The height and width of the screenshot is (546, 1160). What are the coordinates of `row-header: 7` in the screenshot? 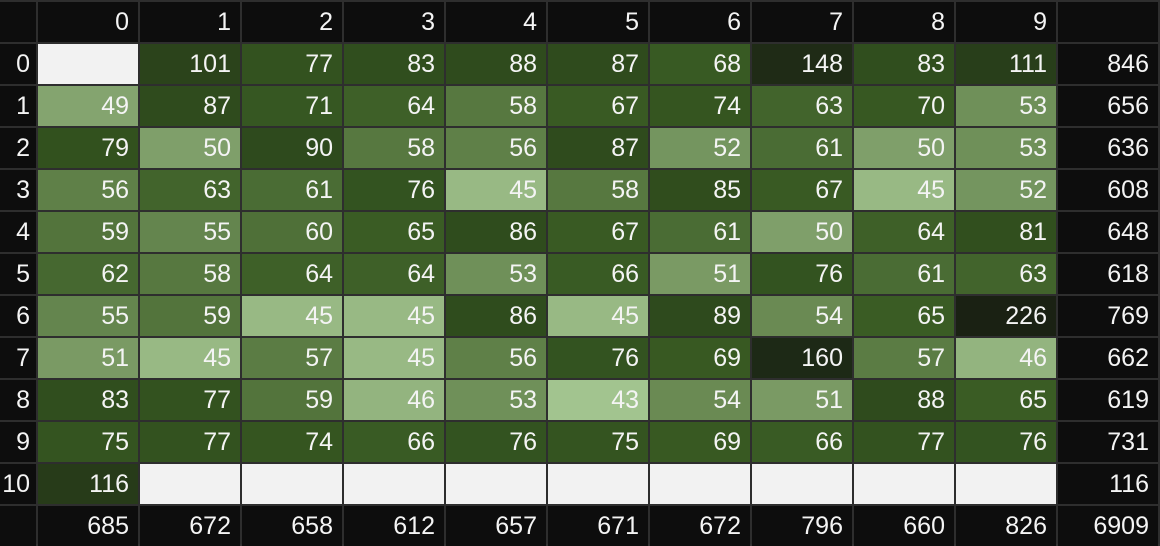 It's located at (18, 358).